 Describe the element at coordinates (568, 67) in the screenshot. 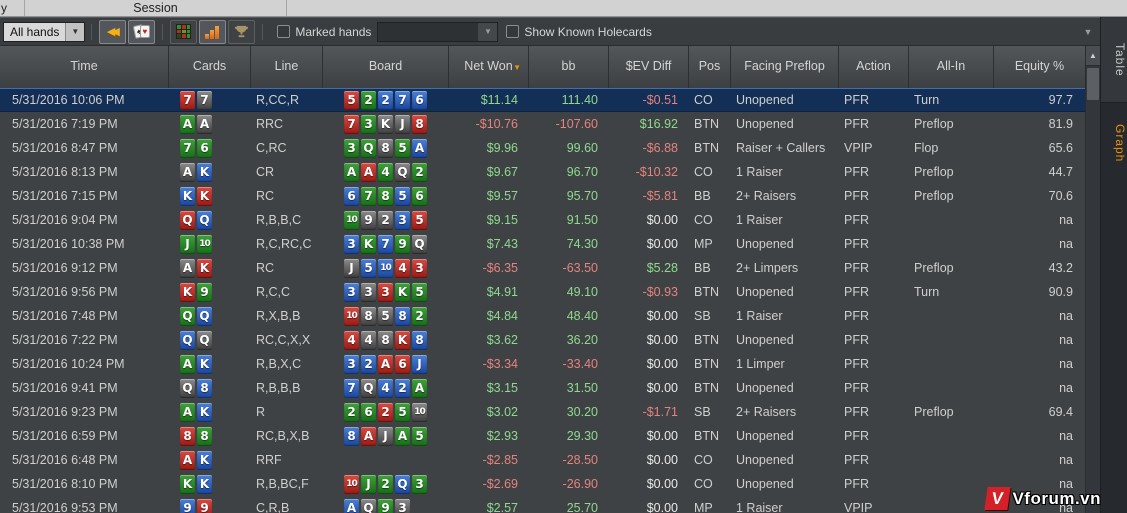

I see `column-header-bb: bb` at that location.